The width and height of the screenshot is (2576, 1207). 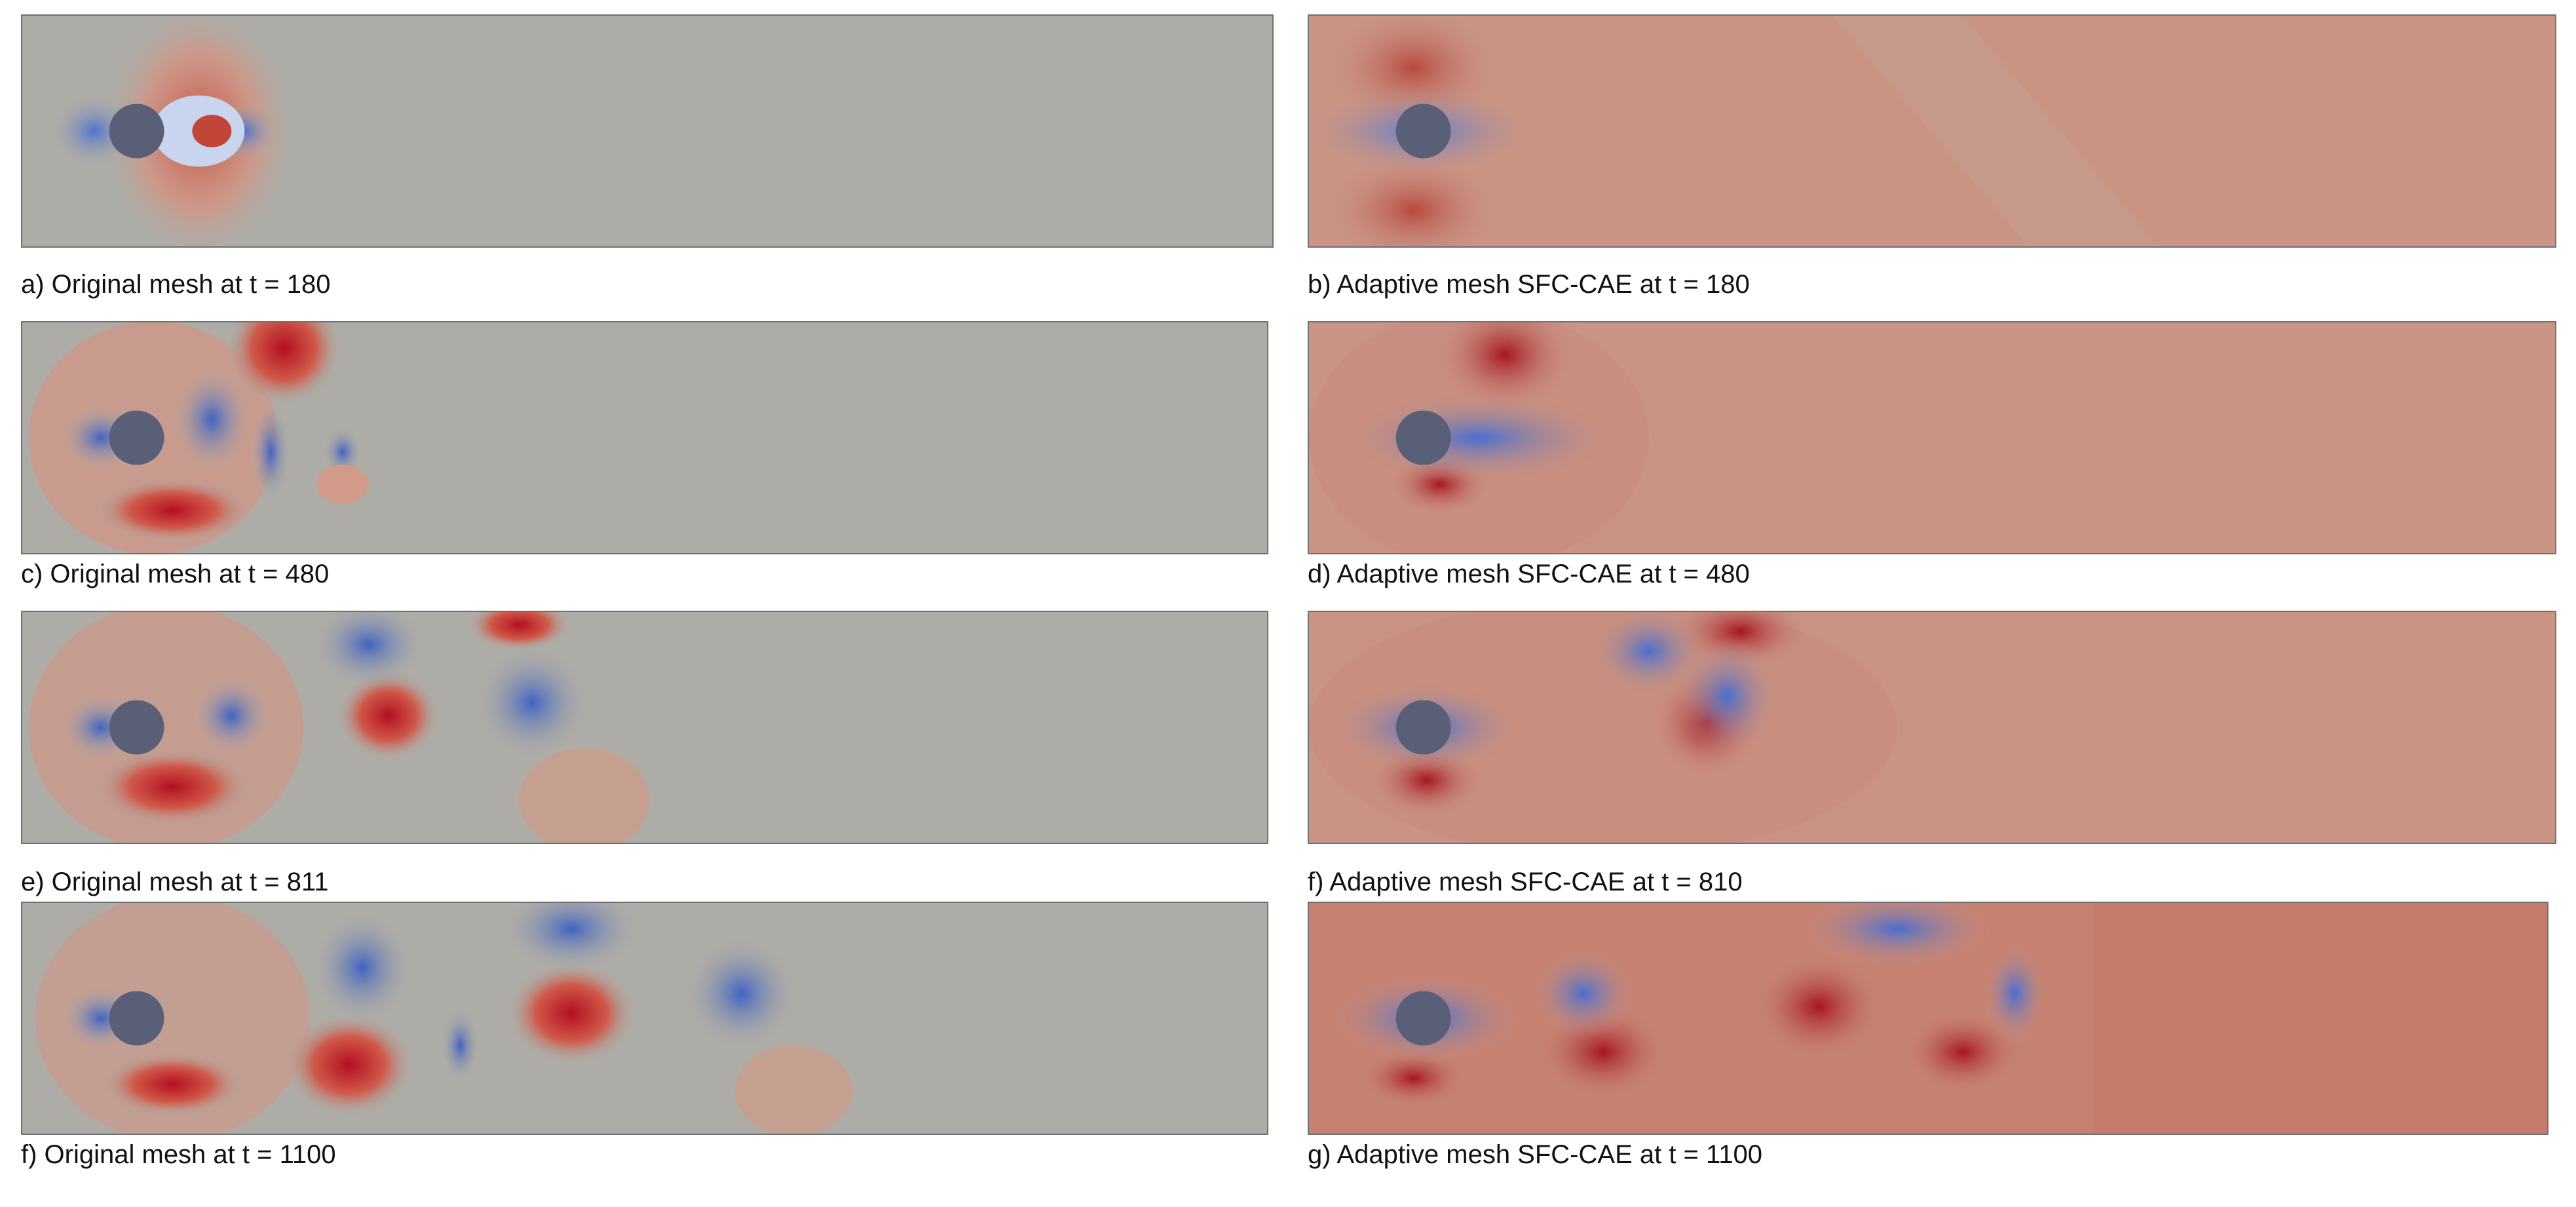 I want to click on original-mesh-panel-t480, so click(x=644, y=437).